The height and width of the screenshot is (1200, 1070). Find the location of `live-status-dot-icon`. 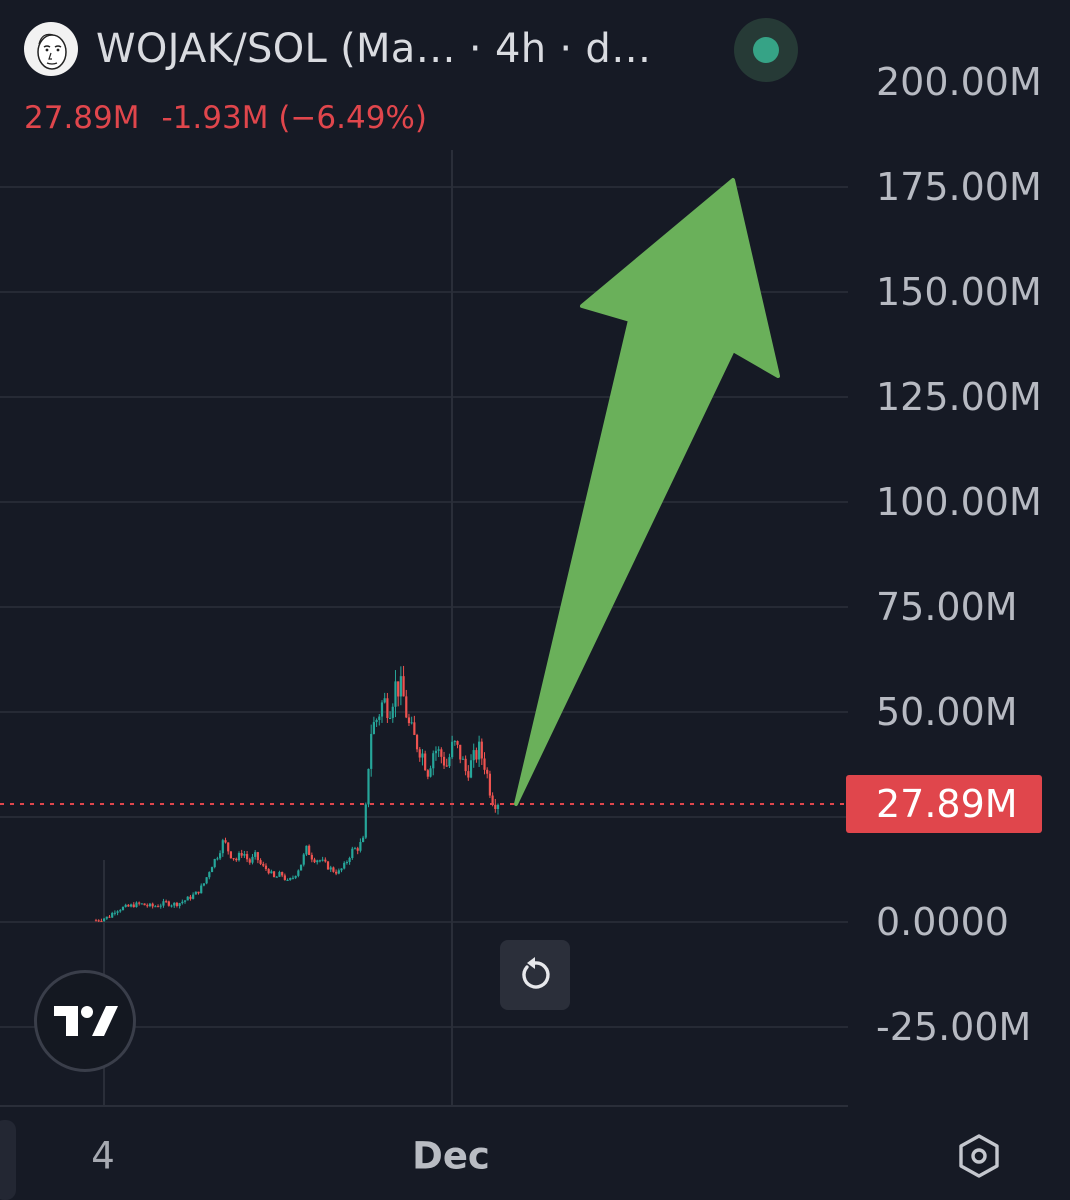

live-status-dot-icon is located at coordinates (766, 50).